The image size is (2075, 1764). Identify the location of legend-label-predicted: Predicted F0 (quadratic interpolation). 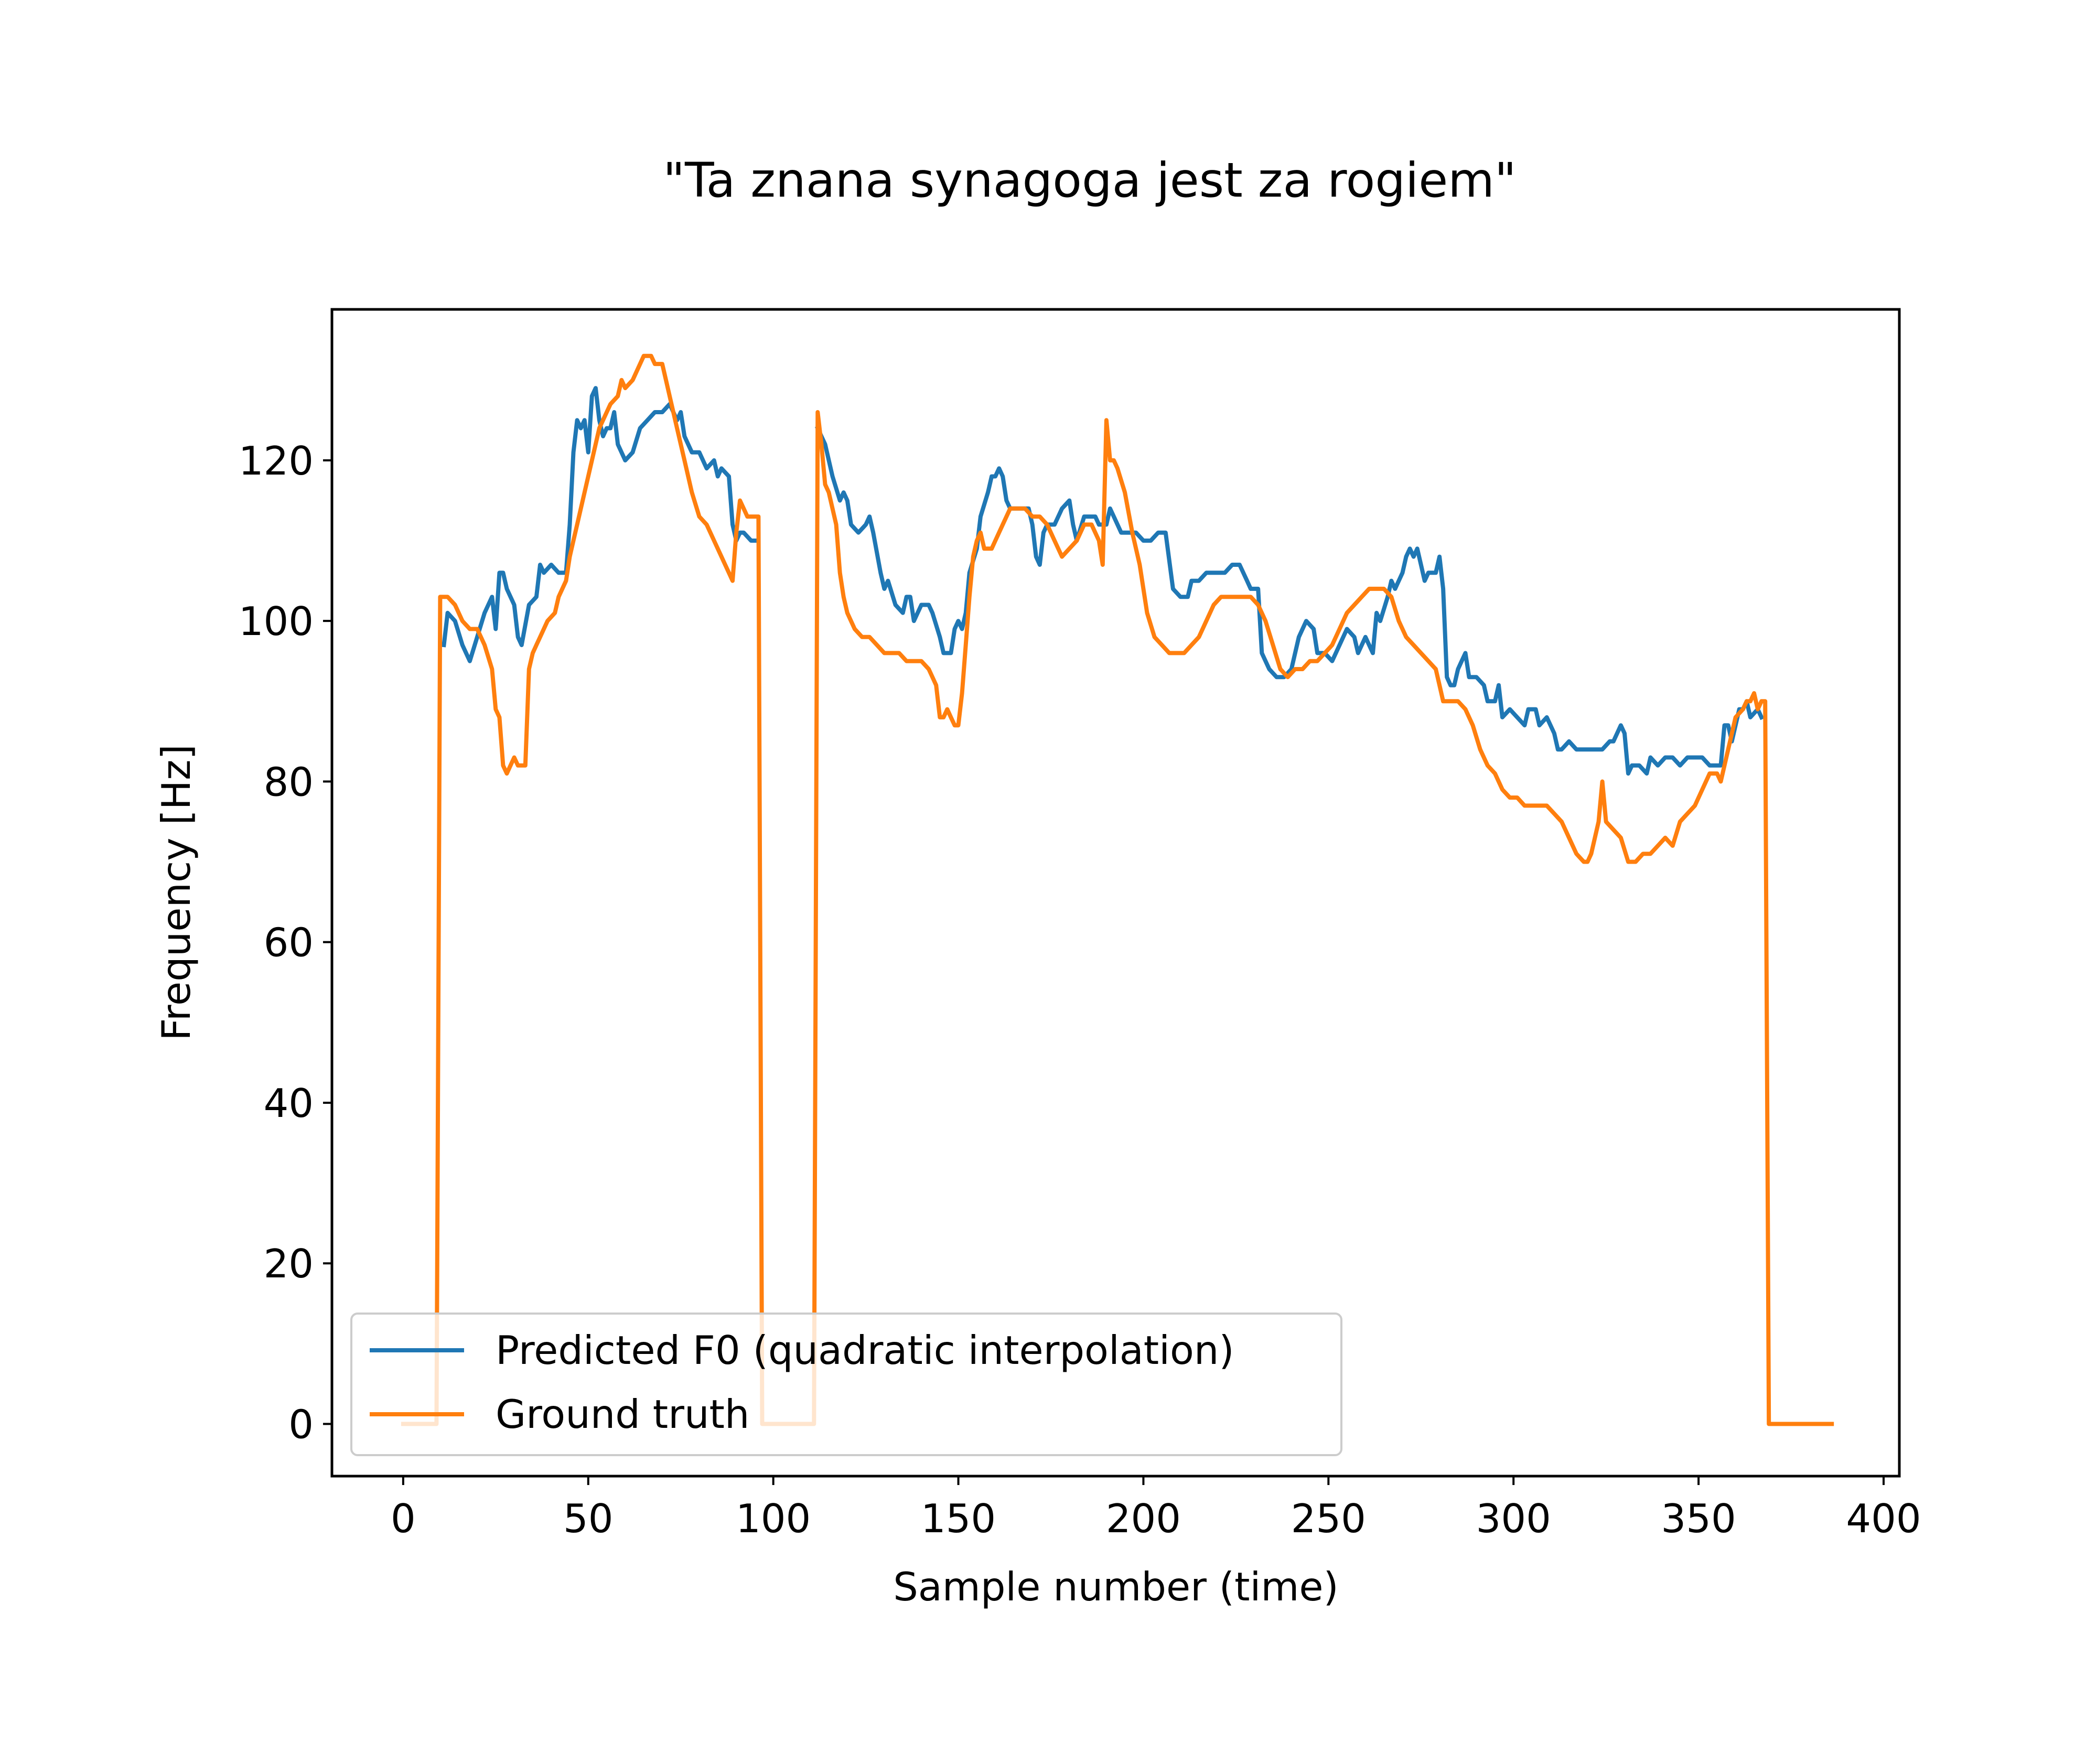
(865, 1350).